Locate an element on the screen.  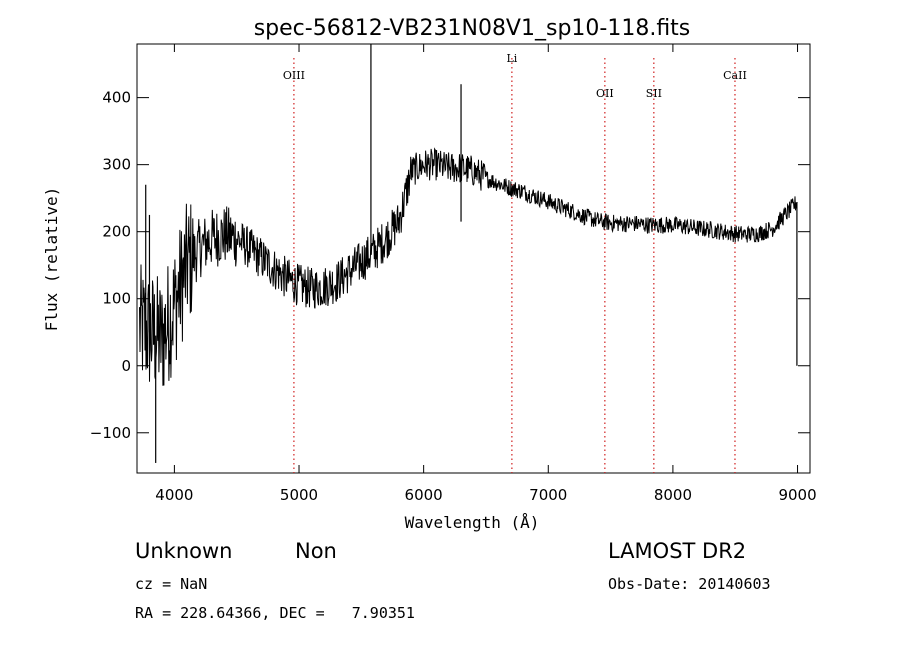
y-tick-label: 300 is located at coordinates (116, 165).